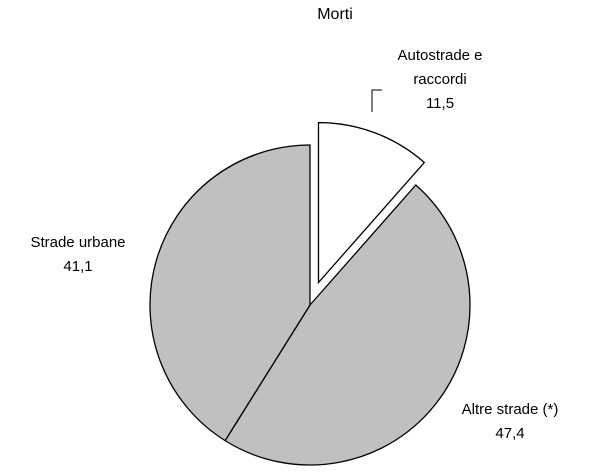 The width and height of the screenshot is (593, 474). Describe the element at coordinates (440, 67) in the screenshot. I see `category-label: Autostrade e raccordi` at that location.